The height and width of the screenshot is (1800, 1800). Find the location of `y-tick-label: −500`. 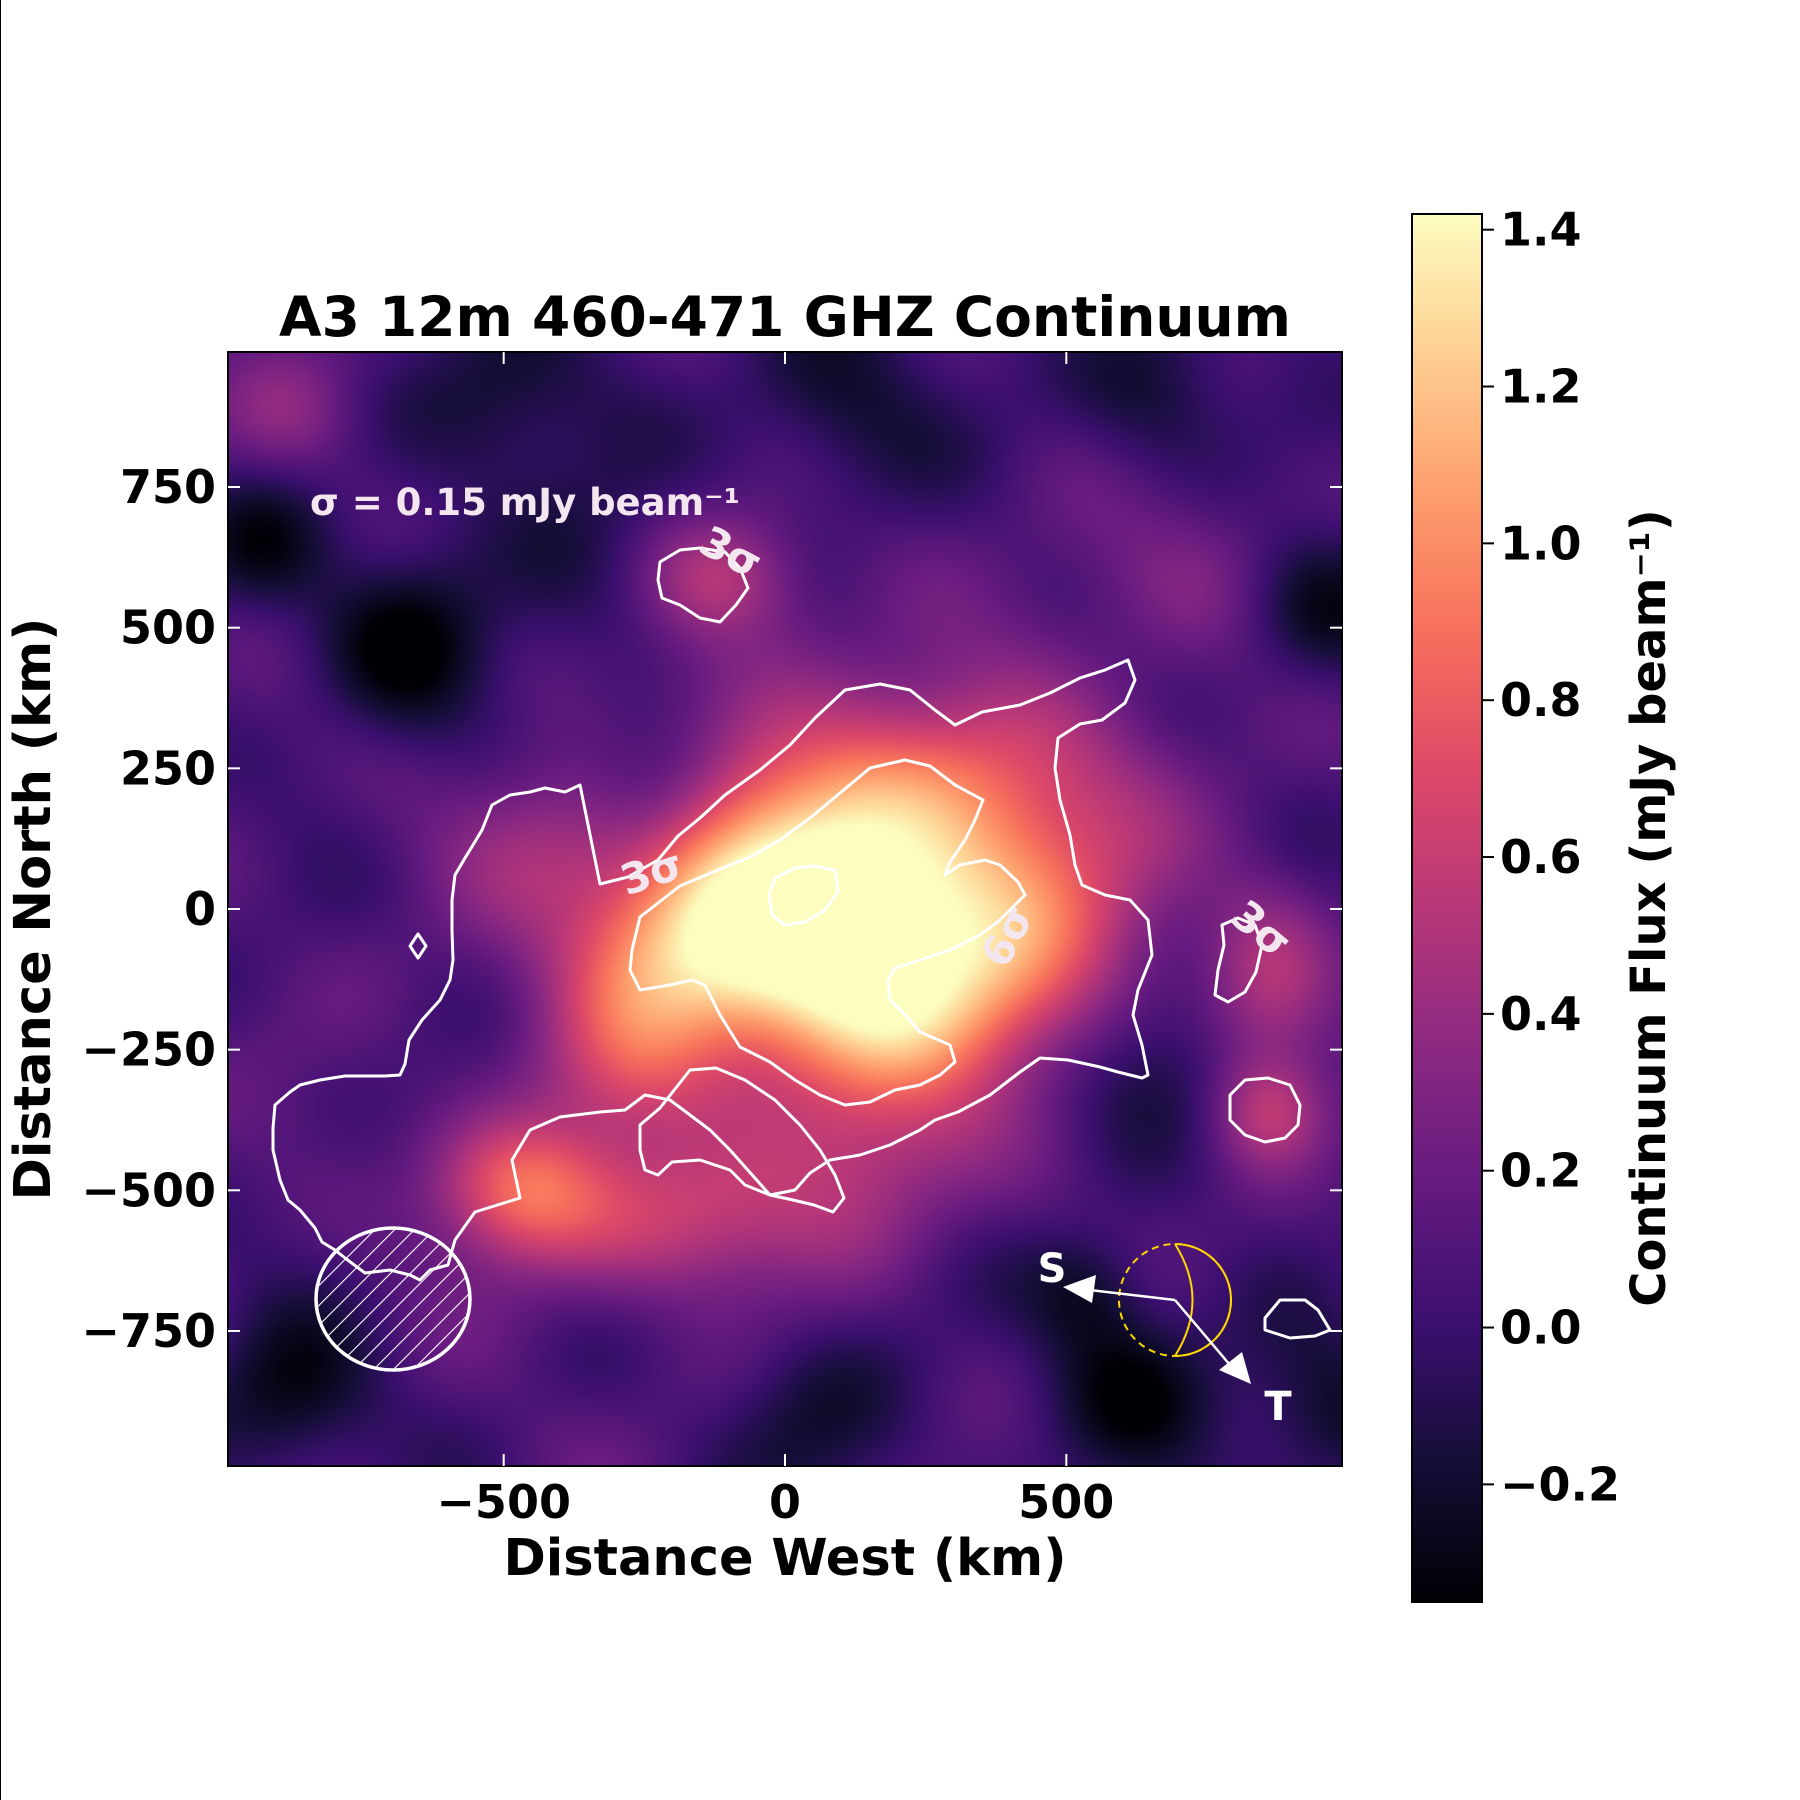

y-tick-label: −500 is located at coordinates (148, 1190).